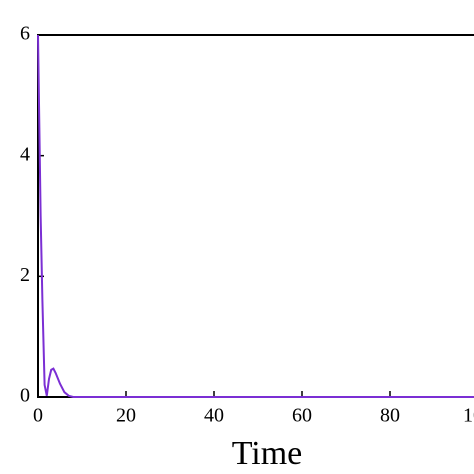 This screenshot has height=474, width=474. Describe the element at coordinates (126, 416) in the screenshot. I see `x-tick-label: 20` at that location.